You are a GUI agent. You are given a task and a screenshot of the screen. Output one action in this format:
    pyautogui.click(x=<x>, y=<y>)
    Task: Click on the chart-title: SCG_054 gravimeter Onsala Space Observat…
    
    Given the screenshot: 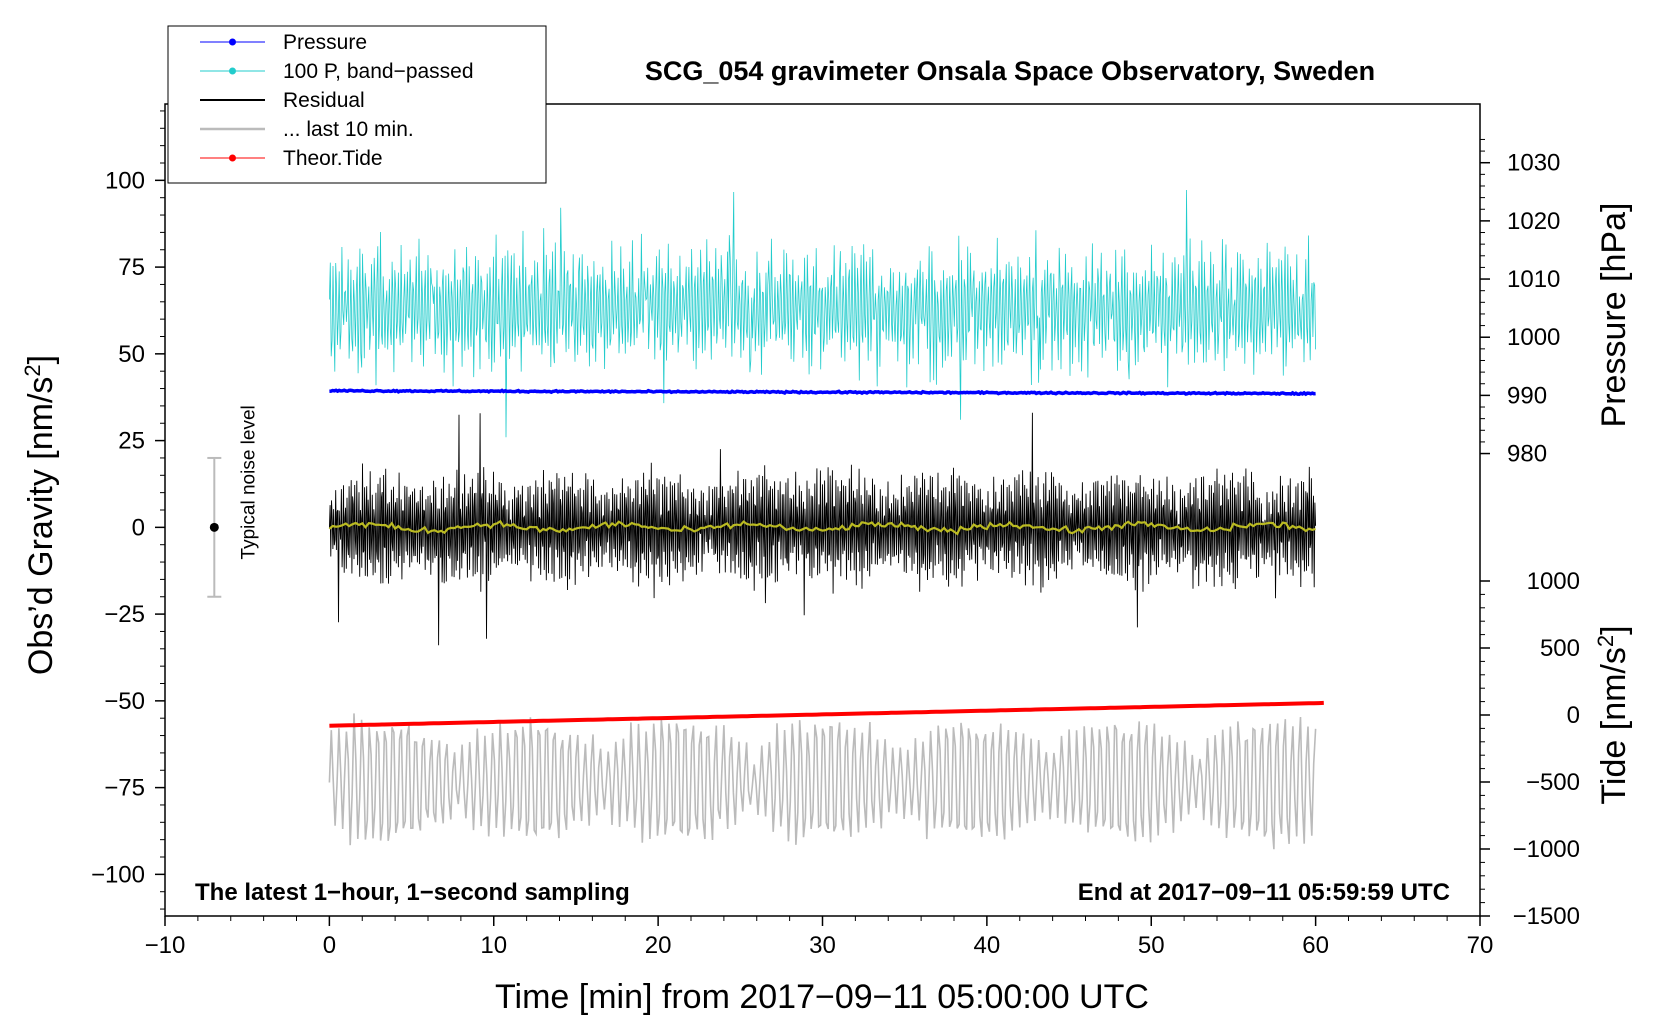 What is the action you would take?
    pyautogui.click(x=1010, y=71)
    